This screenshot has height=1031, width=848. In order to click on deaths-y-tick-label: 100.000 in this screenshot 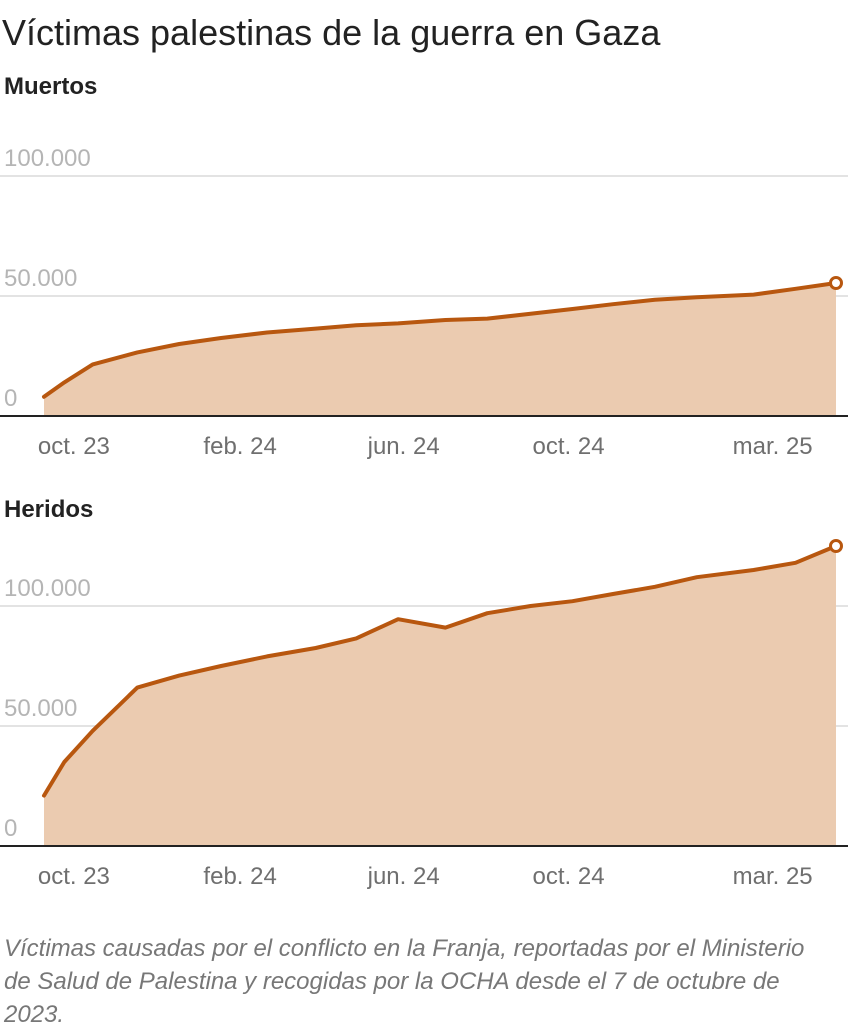, I will do `click(47, 158)`.